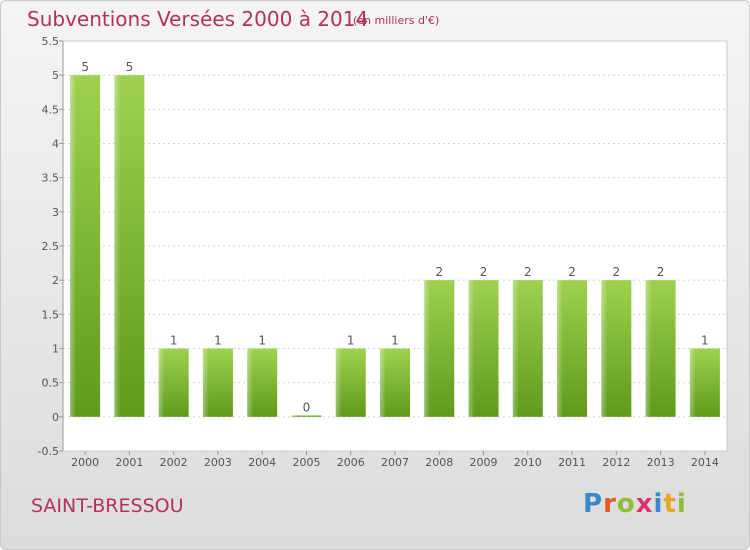  I want to click on x-tick-label: 2002, so click(174, 462).